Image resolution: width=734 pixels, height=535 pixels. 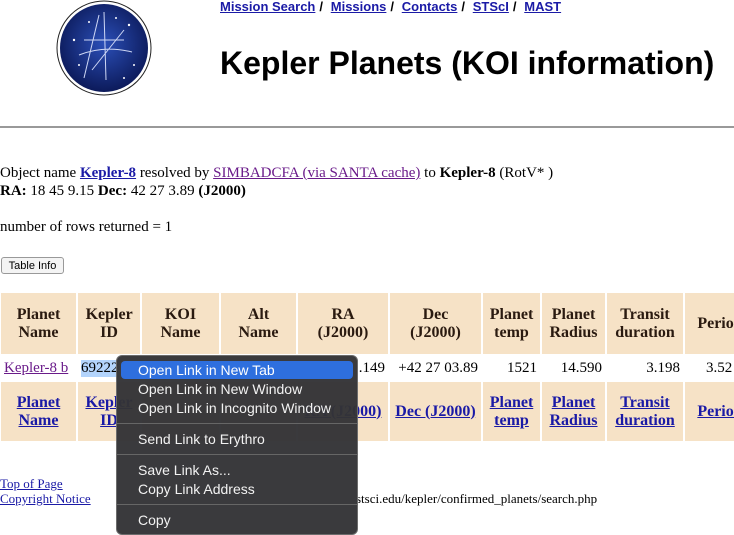 What do you see at coordinates (112, 191) in the screenshot?
I see `label: Dec:` at bounding box center [112, 191].